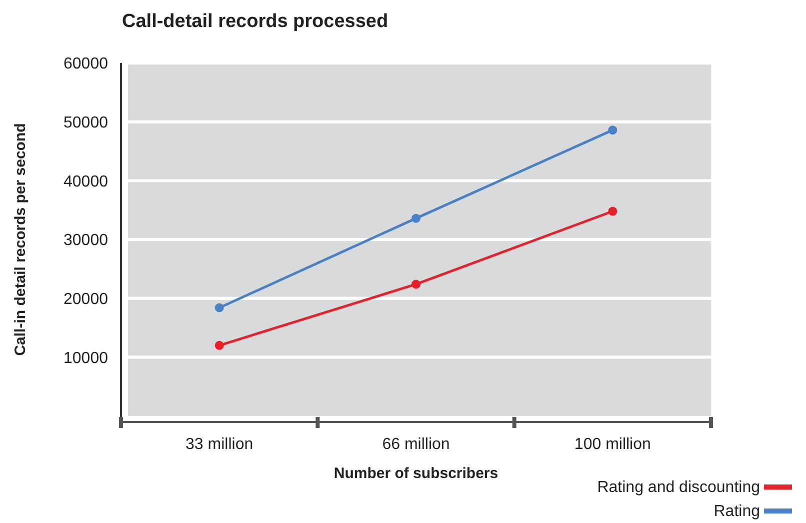 Image resolution: width=806 pixels, height=523 pixels. What do you see at coordinates (255, 21) in the screenshot?
I see `chart-title: Call-detail records processed` at bounding box center [255, 21].